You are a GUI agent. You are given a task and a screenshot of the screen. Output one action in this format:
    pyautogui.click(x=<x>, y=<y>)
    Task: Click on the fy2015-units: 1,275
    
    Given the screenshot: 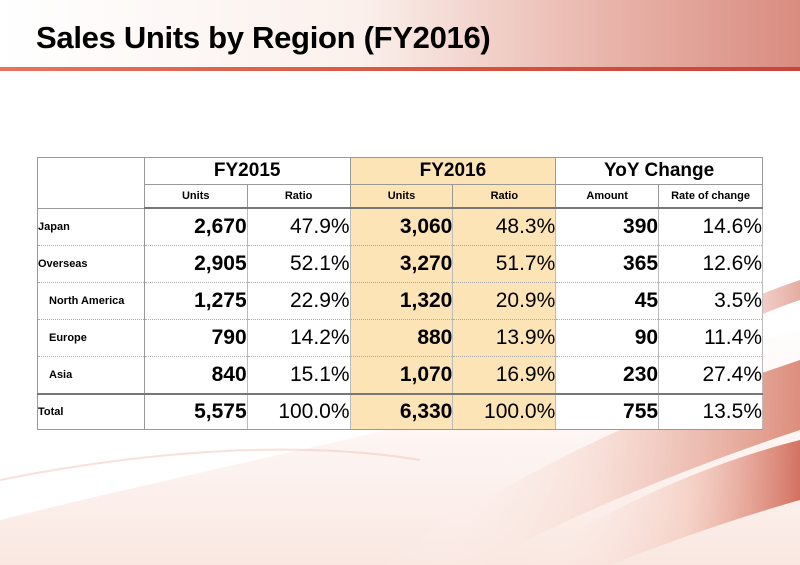 What is the action you would take?
    pyautogui.click(x=195, y=301)
    